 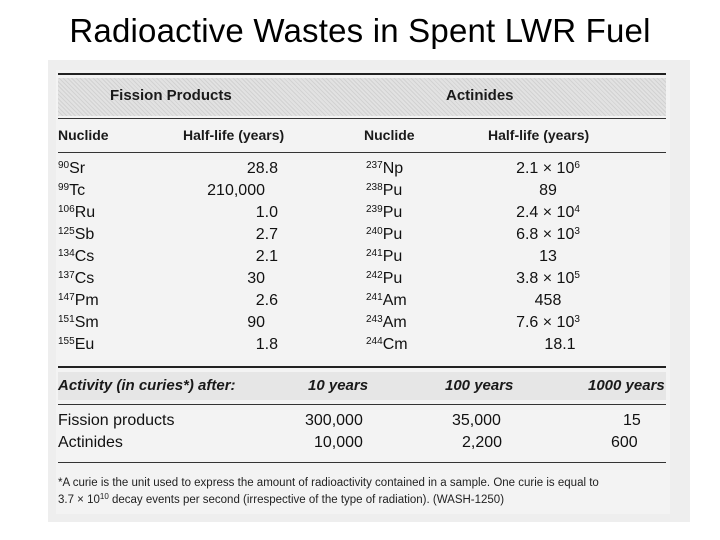 What do you see at coordinates (266, 300) in the screenshot?
I see `halflife-cell: 2.6` at bounding box center [266, 300].